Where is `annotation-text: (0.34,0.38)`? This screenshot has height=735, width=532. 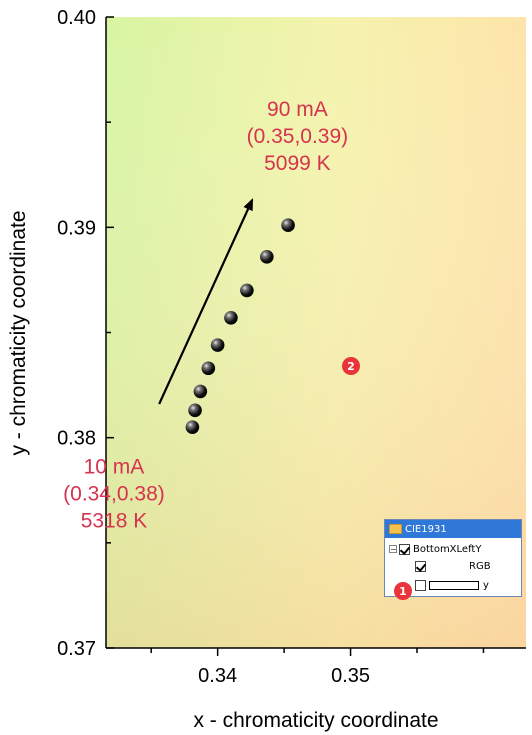
annotation-text: (0.34,0.38) is located at coordinates (114, 493).